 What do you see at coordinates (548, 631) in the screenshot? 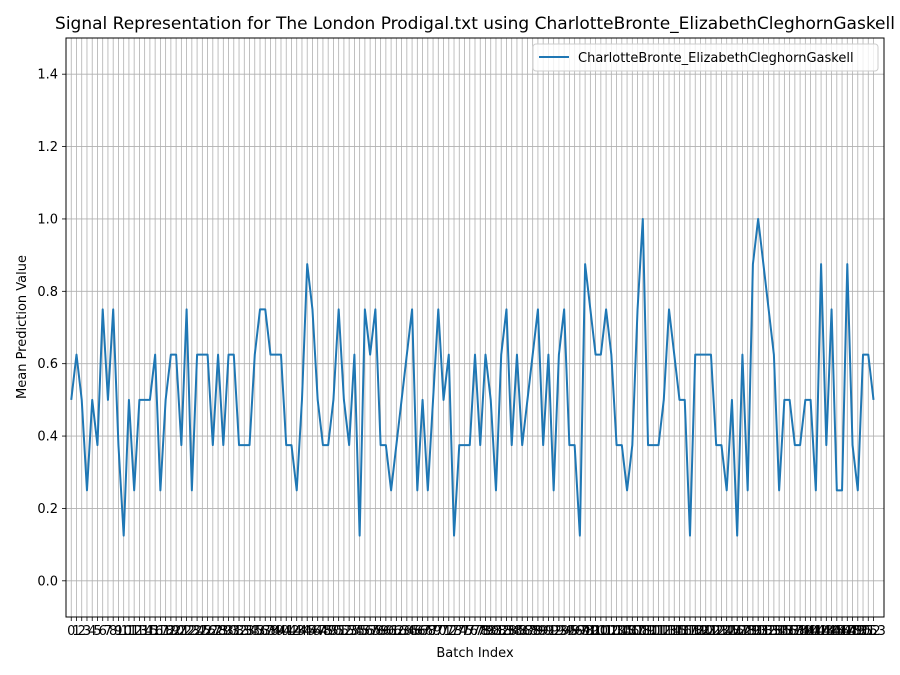
I see `x-tick-label: 91` at bounding box center [548, 631].